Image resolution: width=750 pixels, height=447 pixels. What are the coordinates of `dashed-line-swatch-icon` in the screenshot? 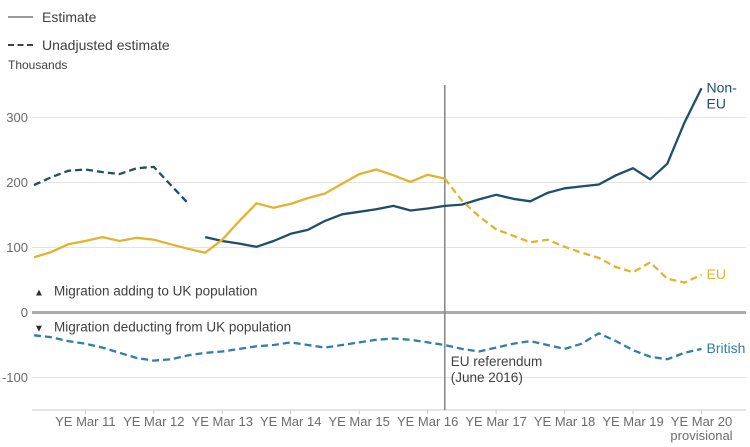 It's located at (20, 45).